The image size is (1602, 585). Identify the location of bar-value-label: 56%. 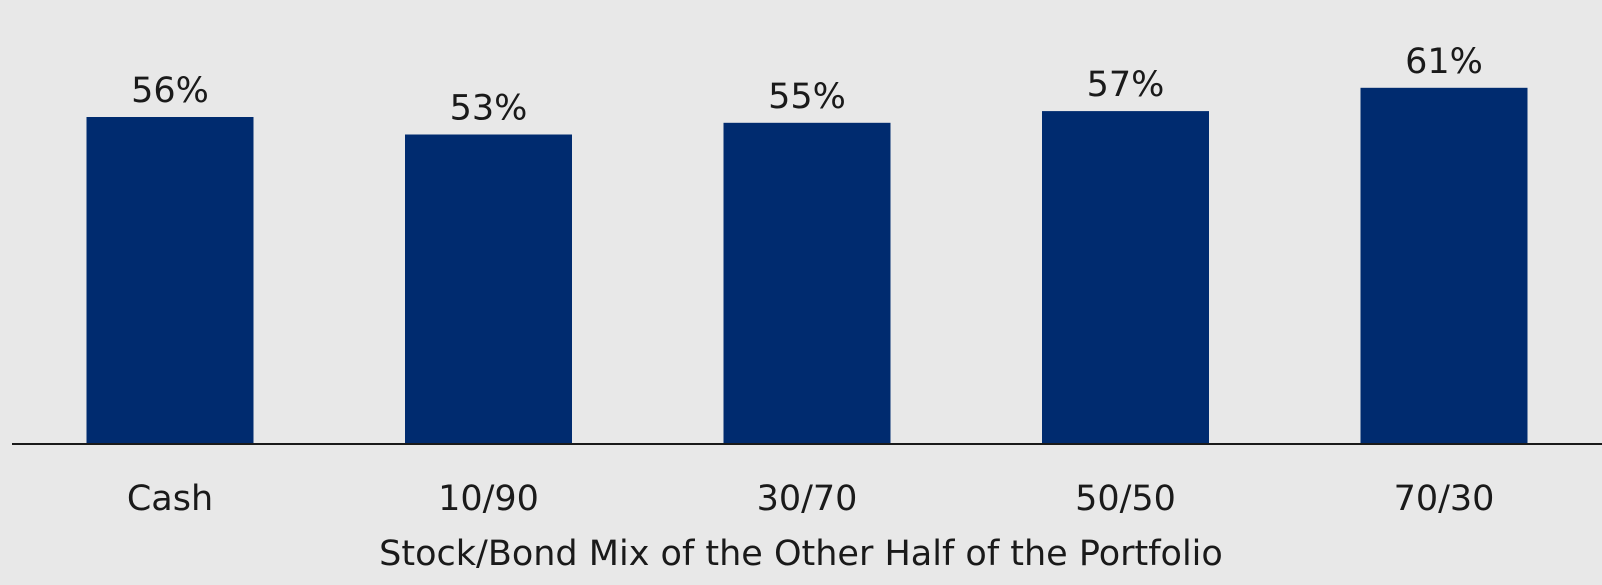
(170, 91).